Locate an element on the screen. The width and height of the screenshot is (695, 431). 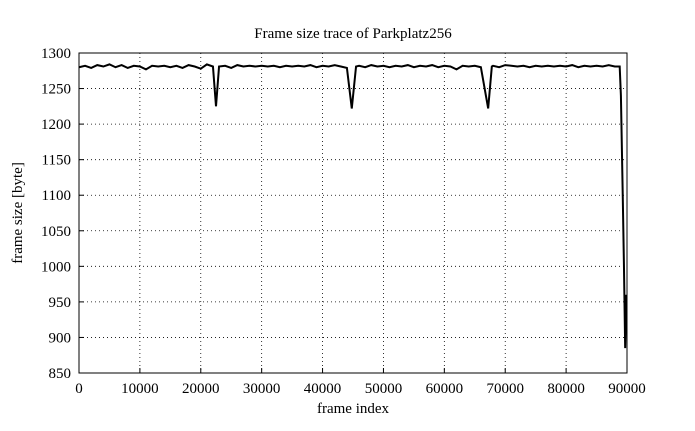
x-tick-label: 60000 is located at coordinates (445, 389).